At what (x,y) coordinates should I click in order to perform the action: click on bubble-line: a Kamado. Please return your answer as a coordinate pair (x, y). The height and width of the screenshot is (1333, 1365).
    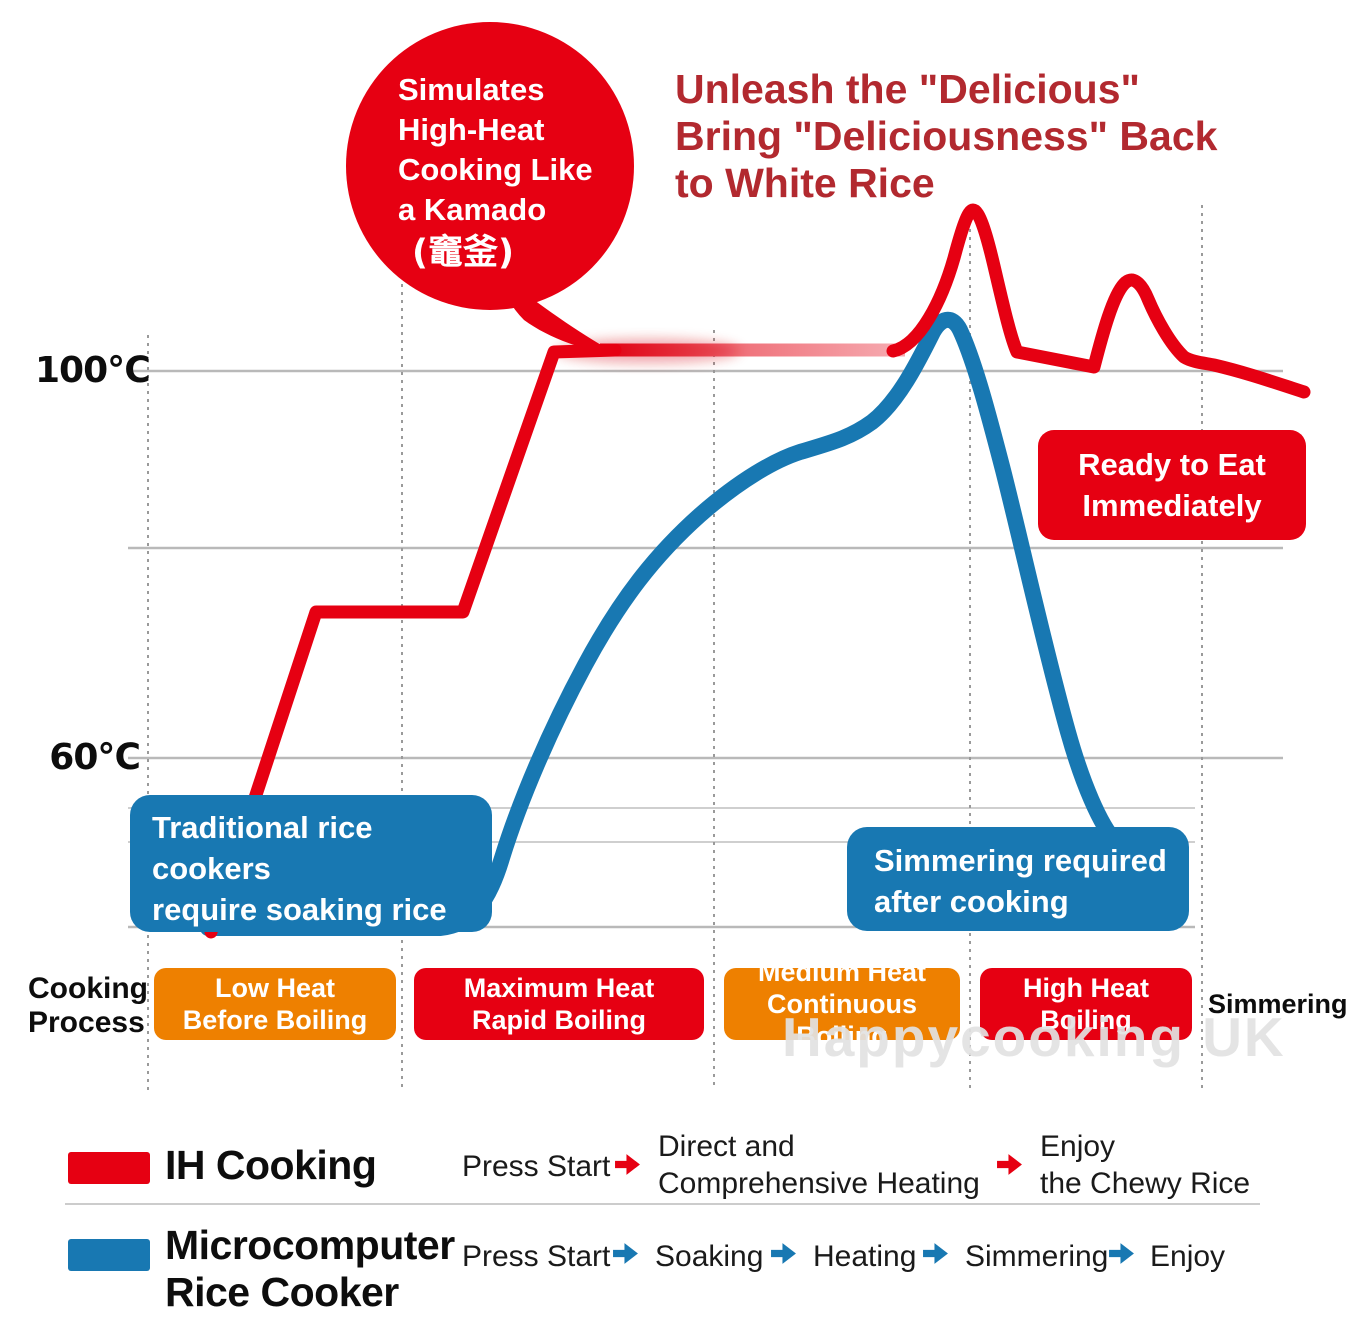
    Looking at the image, I should click on (472, 209).